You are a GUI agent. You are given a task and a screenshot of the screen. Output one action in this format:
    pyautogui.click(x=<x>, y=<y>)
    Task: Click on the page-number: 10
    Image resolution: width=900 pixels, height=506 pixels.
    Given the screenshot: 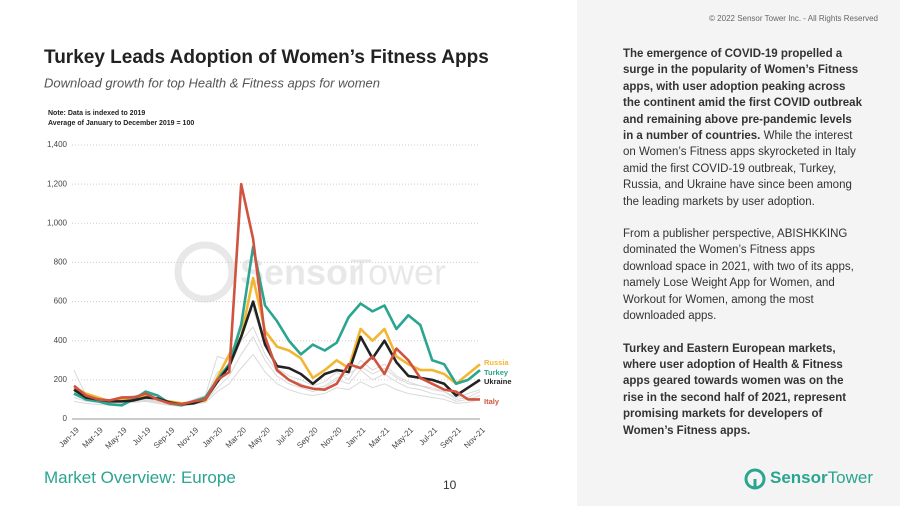 What is the action you would take?
    pyautogui.click(x=450, y=485)
    